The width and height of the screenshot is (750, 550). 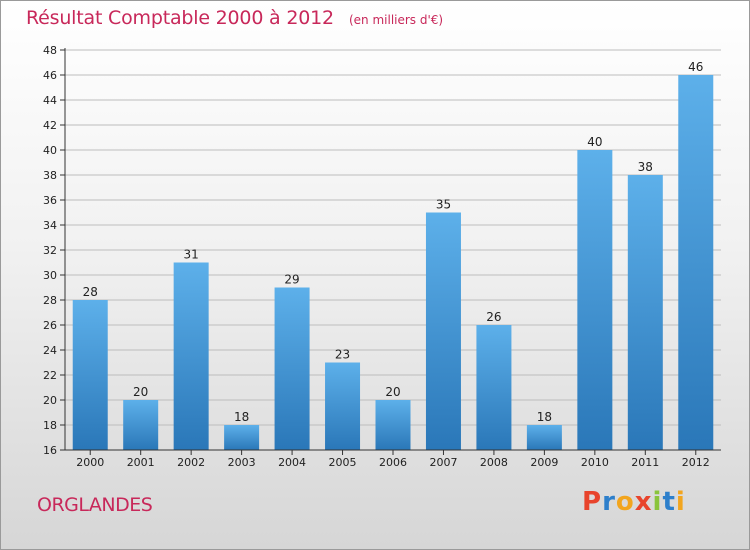 What do you see at coordinates (191, 356) in the screenshot?
I see `bar-2002` at bounding box center [191, 356].